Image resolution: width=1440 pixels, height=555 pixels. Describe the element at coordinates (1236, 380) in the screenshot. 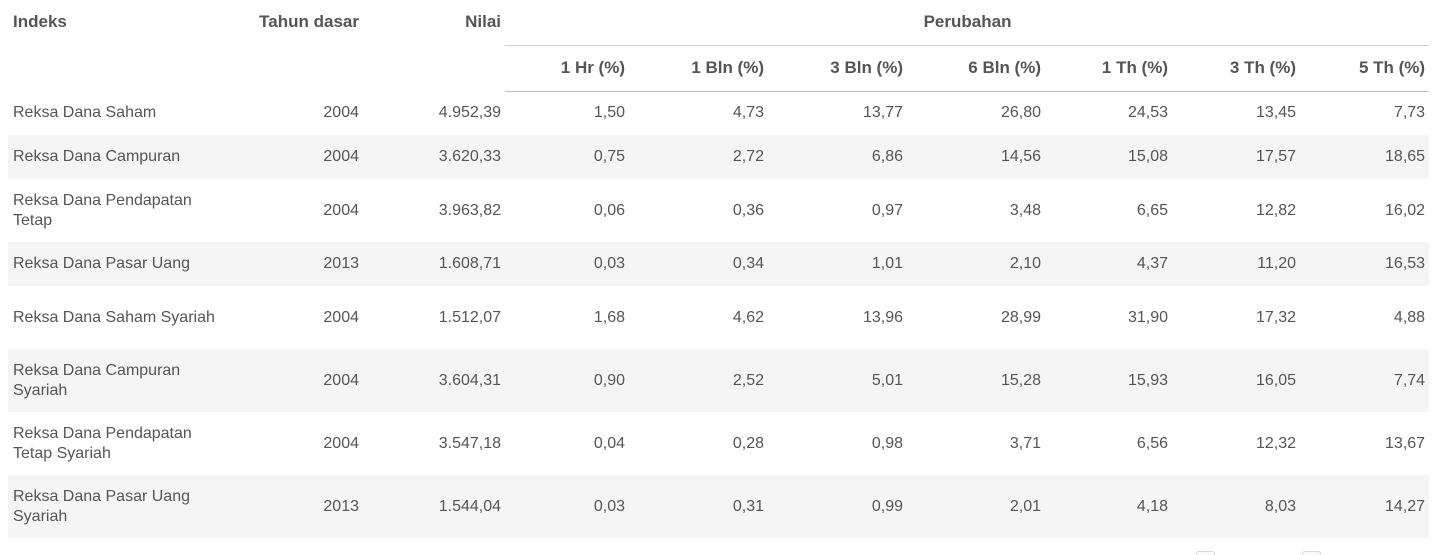

I see `row-change-3th: 16,05` at that location.